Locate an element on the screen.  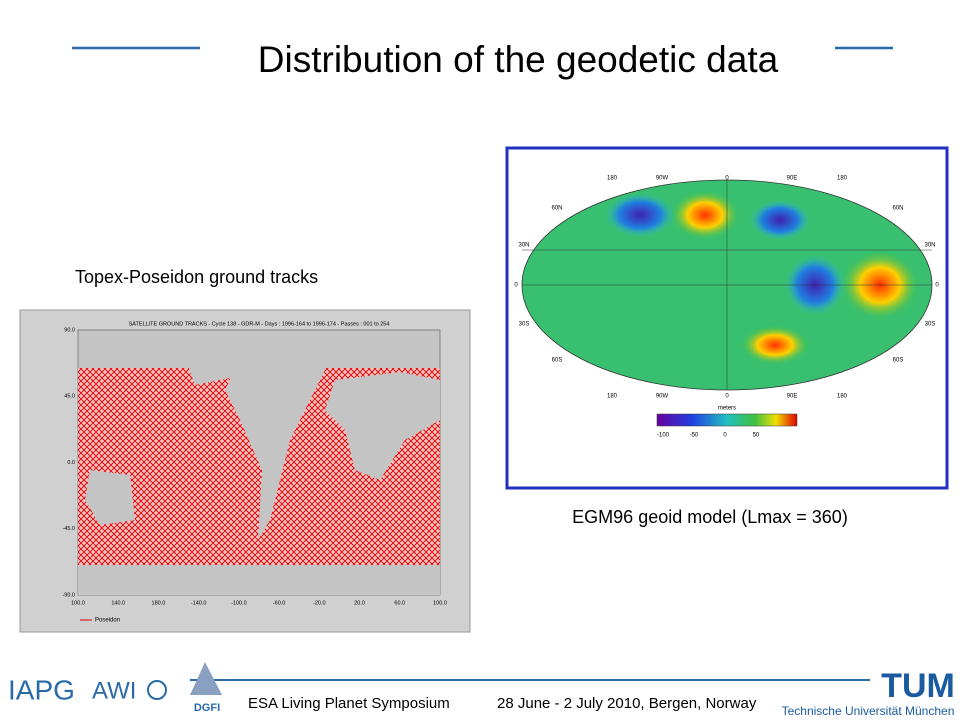
axis-label: -45.0 is located at coordinates (68, 529).